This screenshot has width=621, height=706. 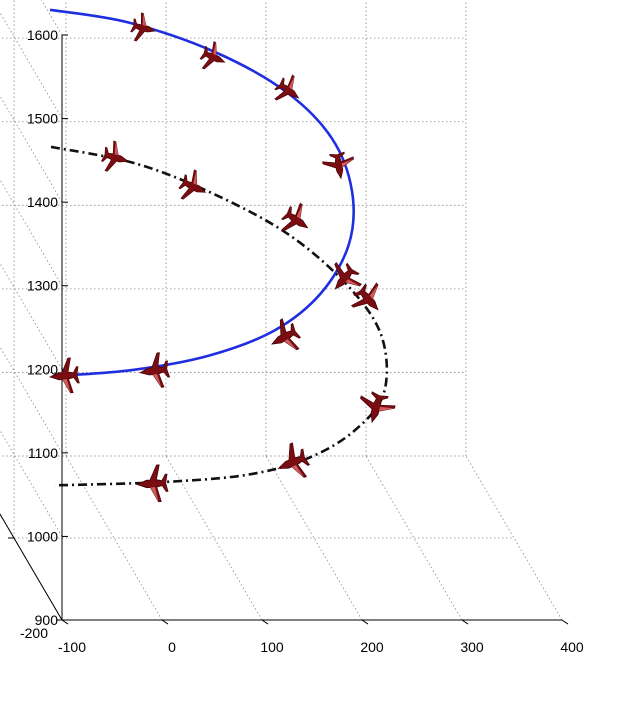 What do you see at coordinates (34, 633) in the screenshot?
I see `y-tick-label: -200` at bounding box center [34, 633].